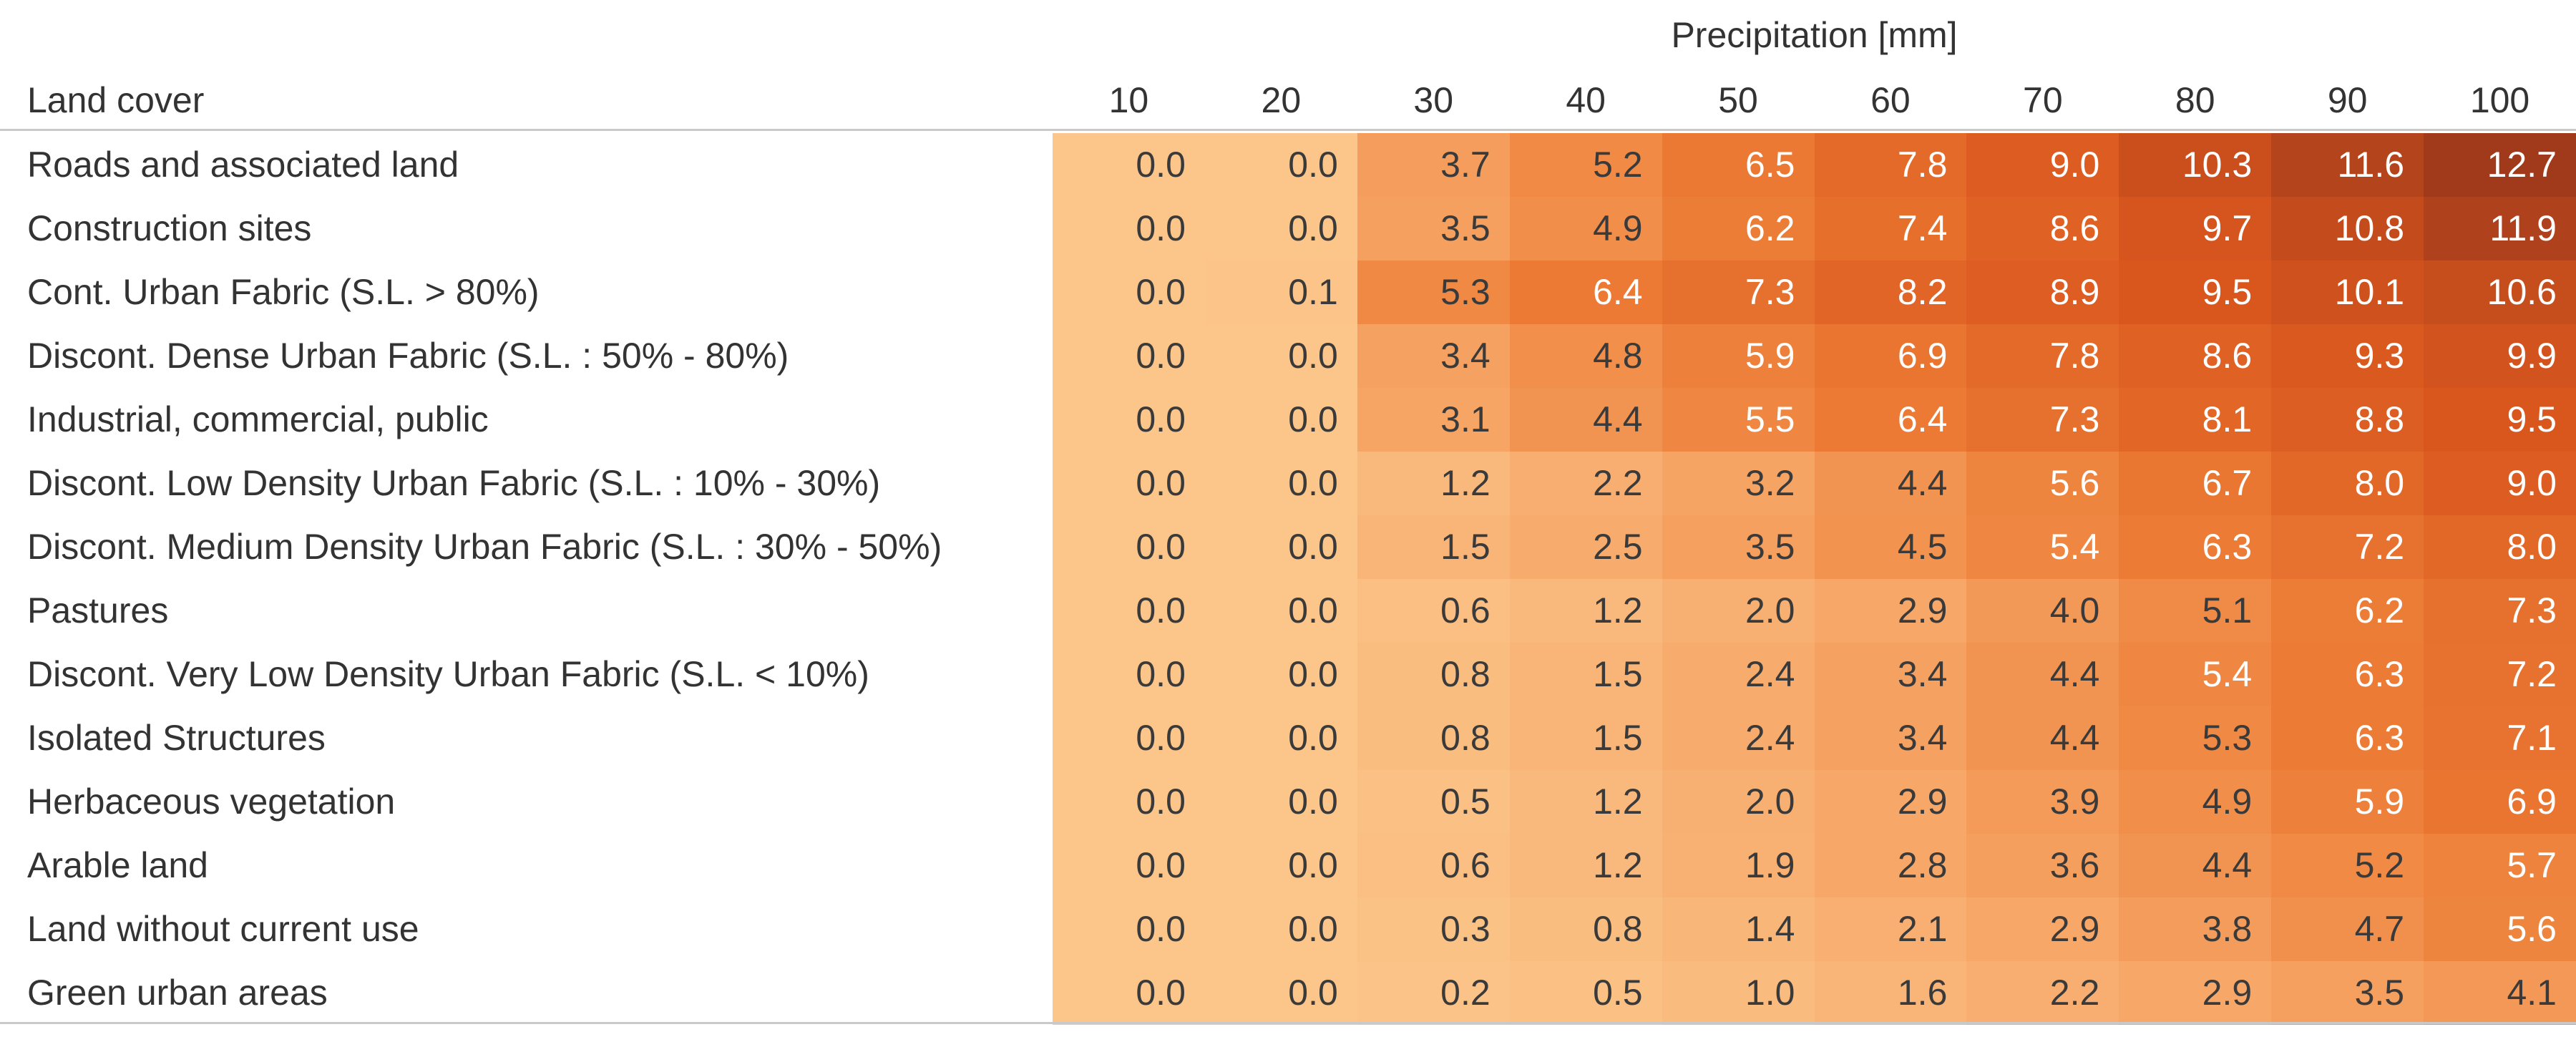  I want to click on heatmap-cell: 2.4, so click(1738, 674).